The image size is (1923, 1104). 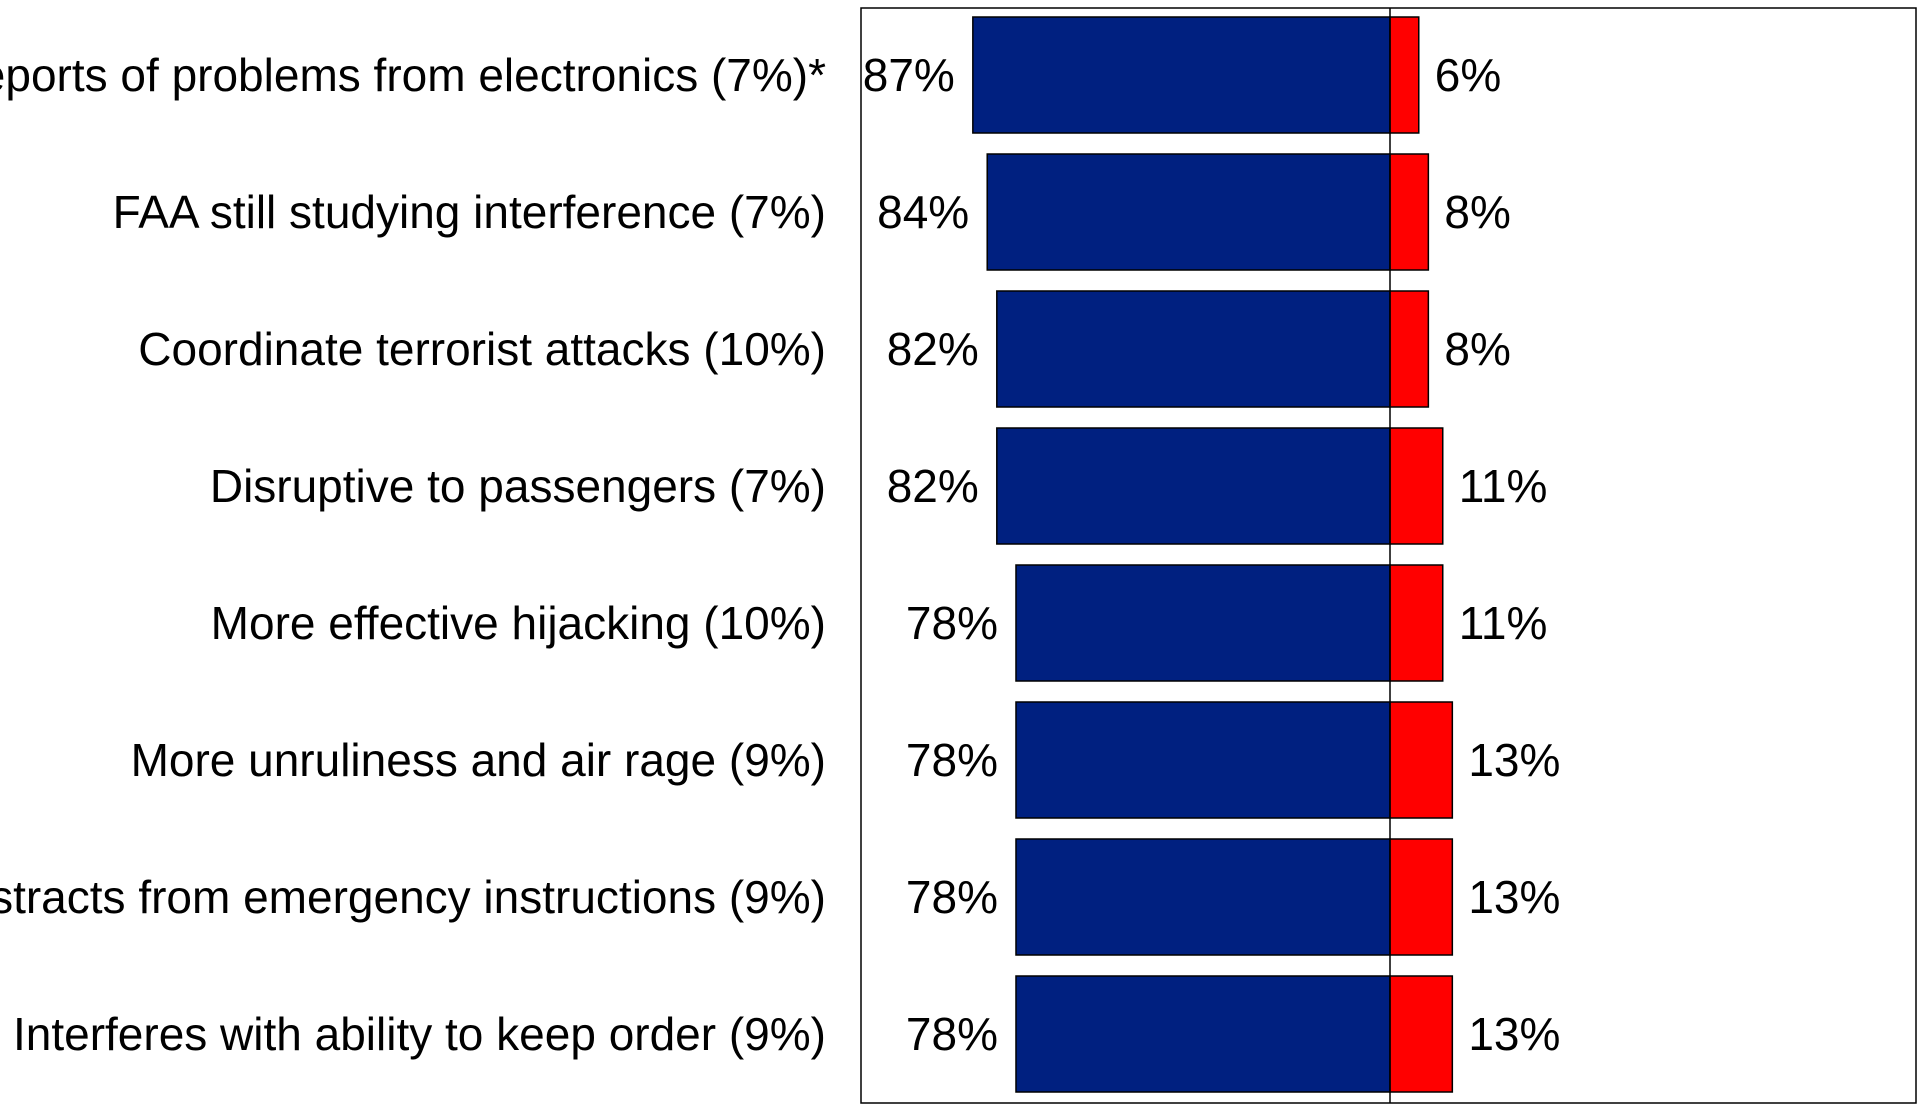 I want to click on category-label: More unruliness and air rage (9%), so click(x=478, y=760).